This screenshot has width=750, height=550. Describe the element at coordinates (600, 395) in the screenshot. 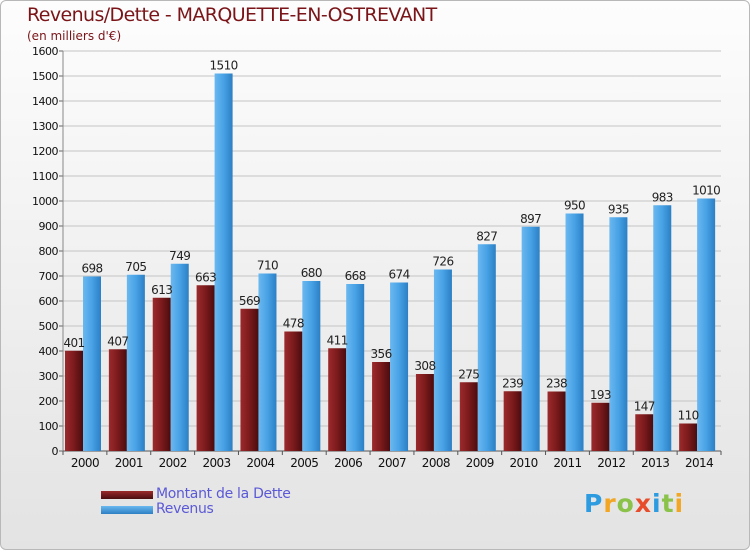

I see `debt-value-label: 193` at that location.